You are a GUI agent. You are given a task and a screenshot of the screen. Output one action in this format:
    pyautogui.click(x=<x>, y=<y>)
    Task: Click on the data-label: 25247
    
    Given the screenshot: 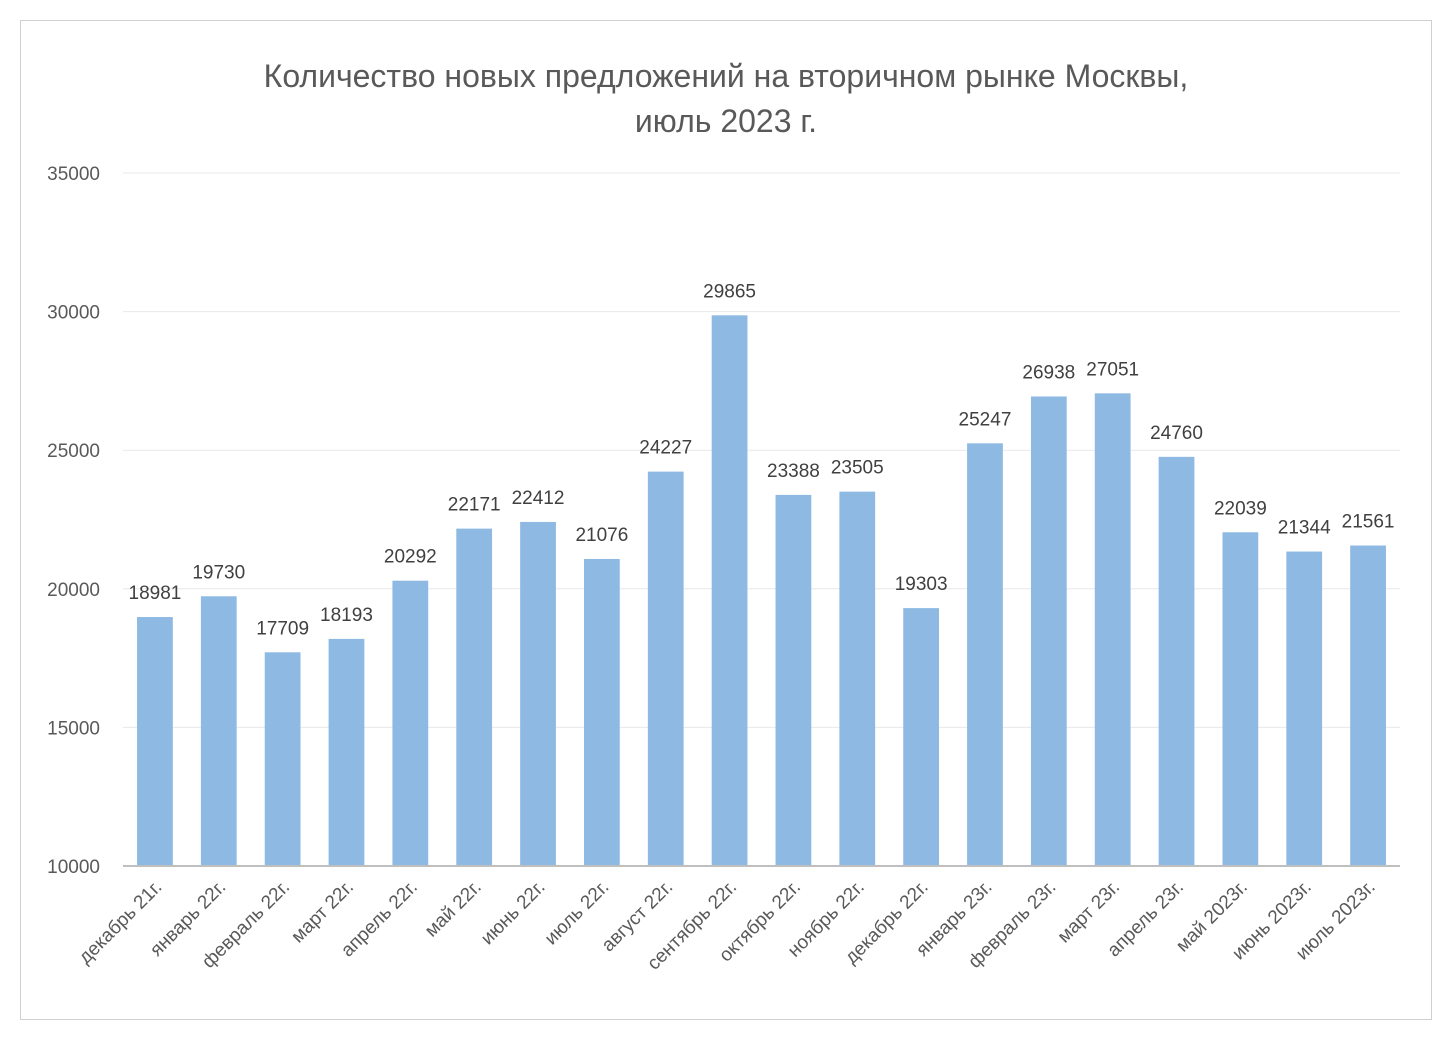 What is the action you would take?
    pyautogui.click(x=985, y=419)
    